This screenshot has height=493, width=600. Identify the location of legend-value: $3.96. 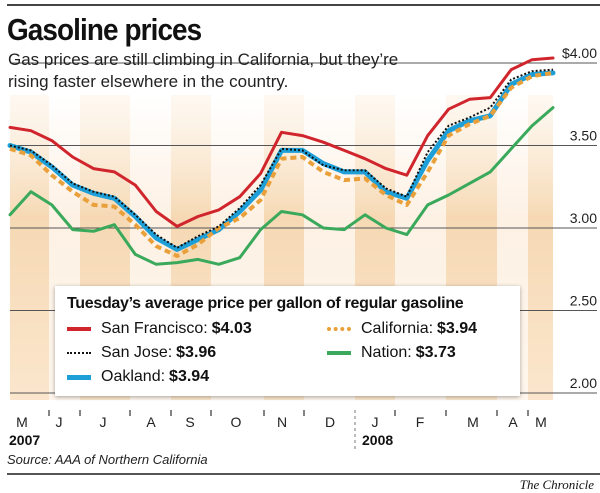
(196, 352).